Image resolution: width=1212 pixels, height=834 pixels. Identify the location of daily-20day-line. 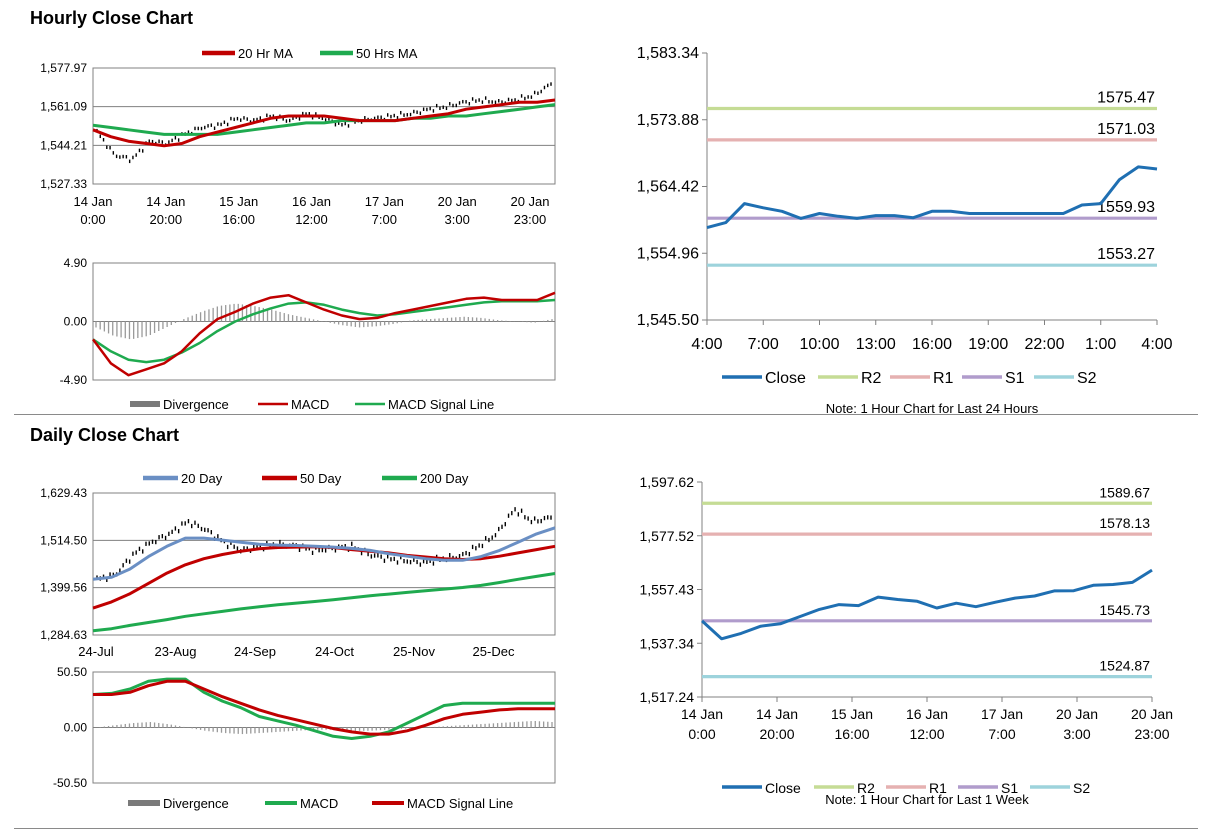
(324, 553).